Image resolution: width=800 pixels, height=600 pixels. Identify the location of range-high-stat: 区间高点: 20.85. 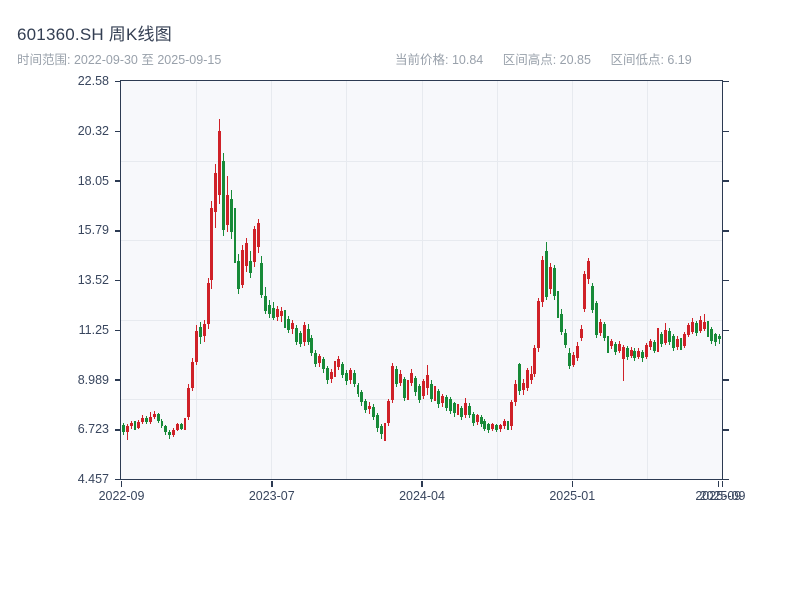
(546, 60).